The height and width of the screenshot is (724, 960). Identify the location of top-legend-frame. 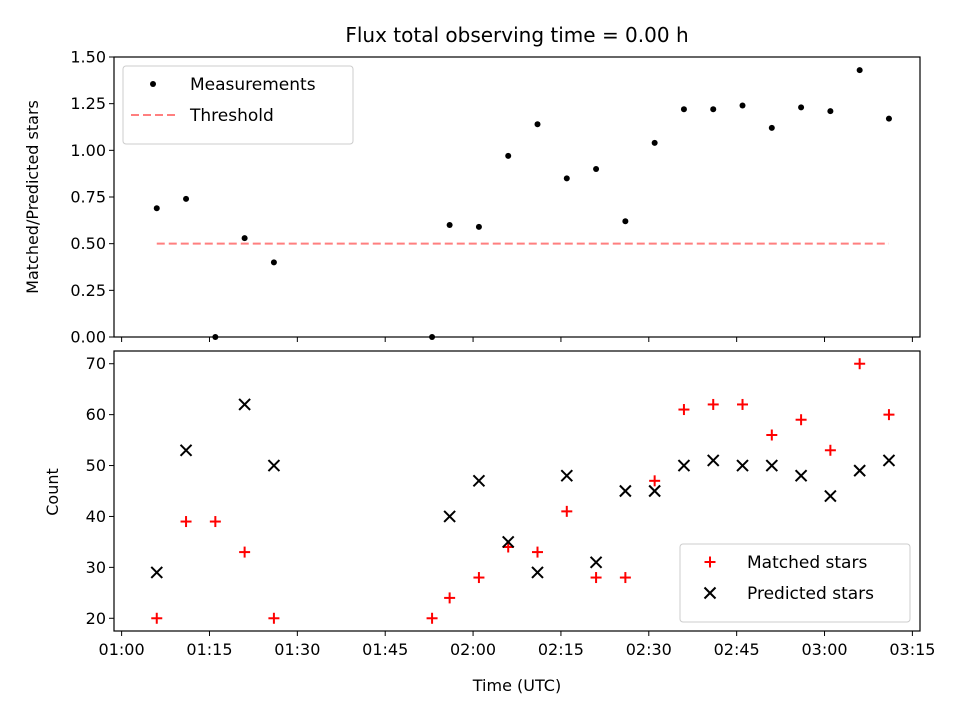
(238, 105).